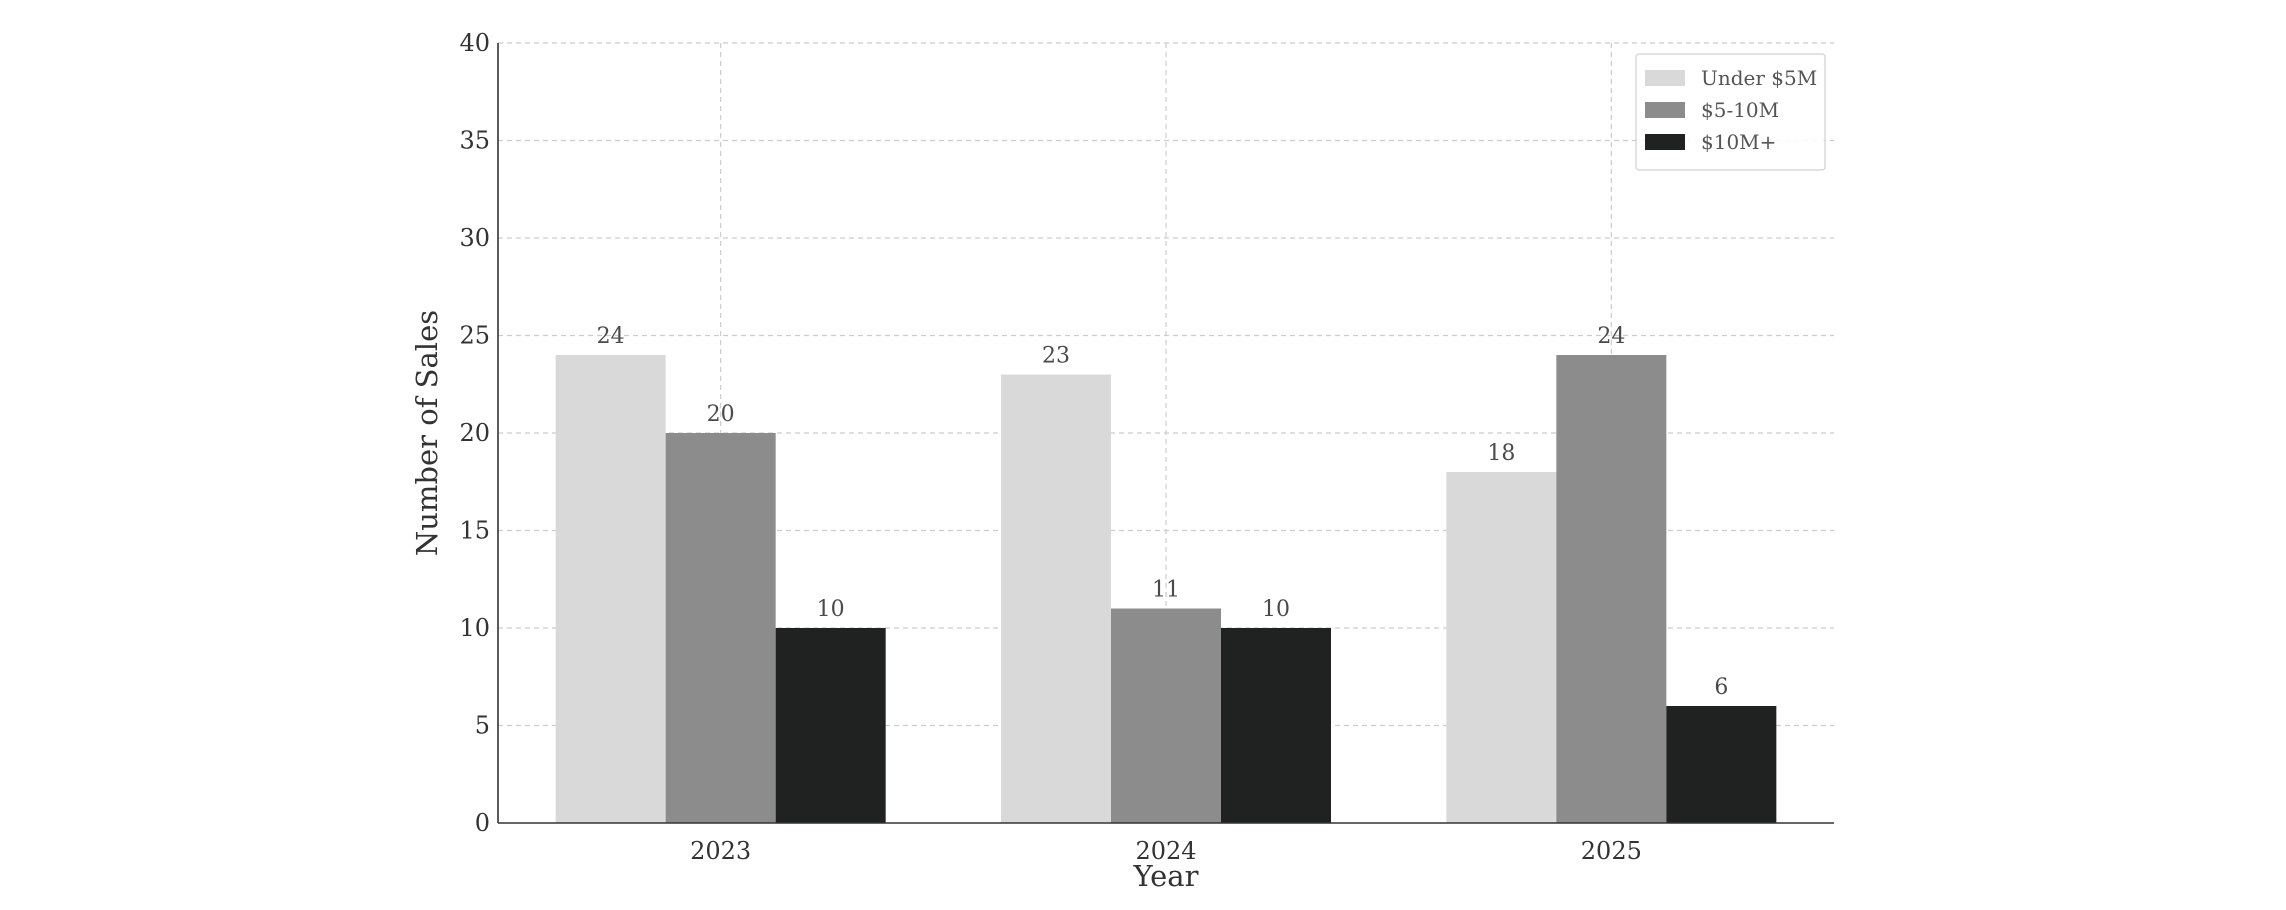 Image resolution: width=2286 pixels, height=910 pixels. I want to click on bar-value-label: 23, so click(1056, 356).